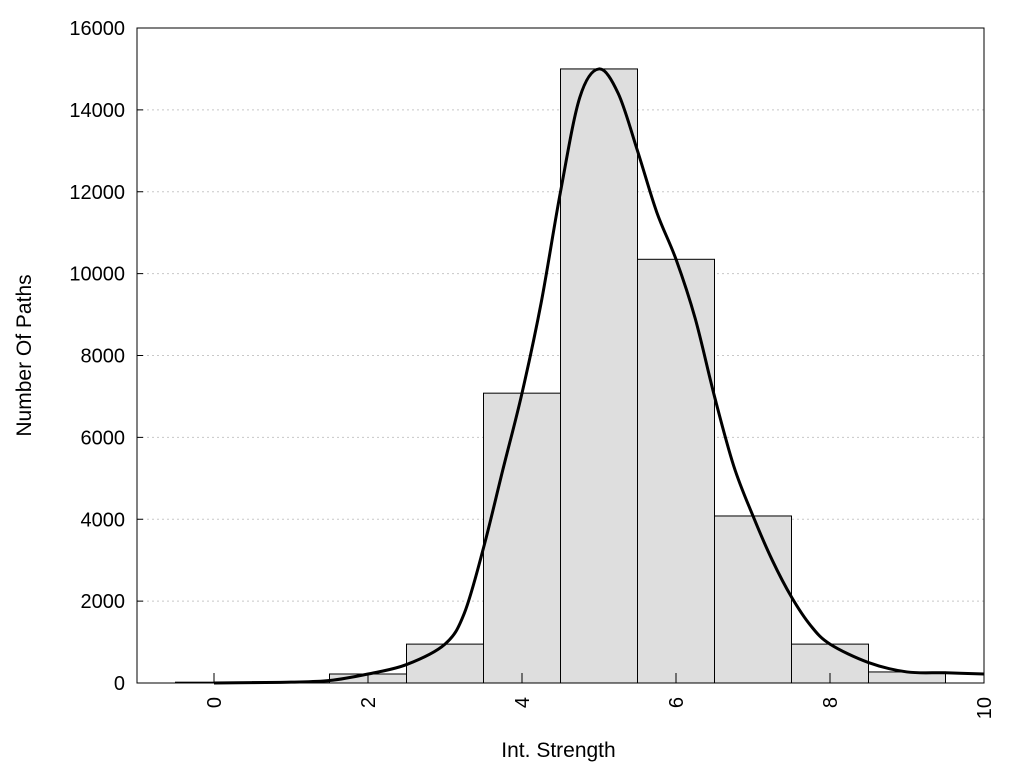 The image size is (1024, 768). I want to click on y-axis-title: Number Of Paths, so click(24, 355).